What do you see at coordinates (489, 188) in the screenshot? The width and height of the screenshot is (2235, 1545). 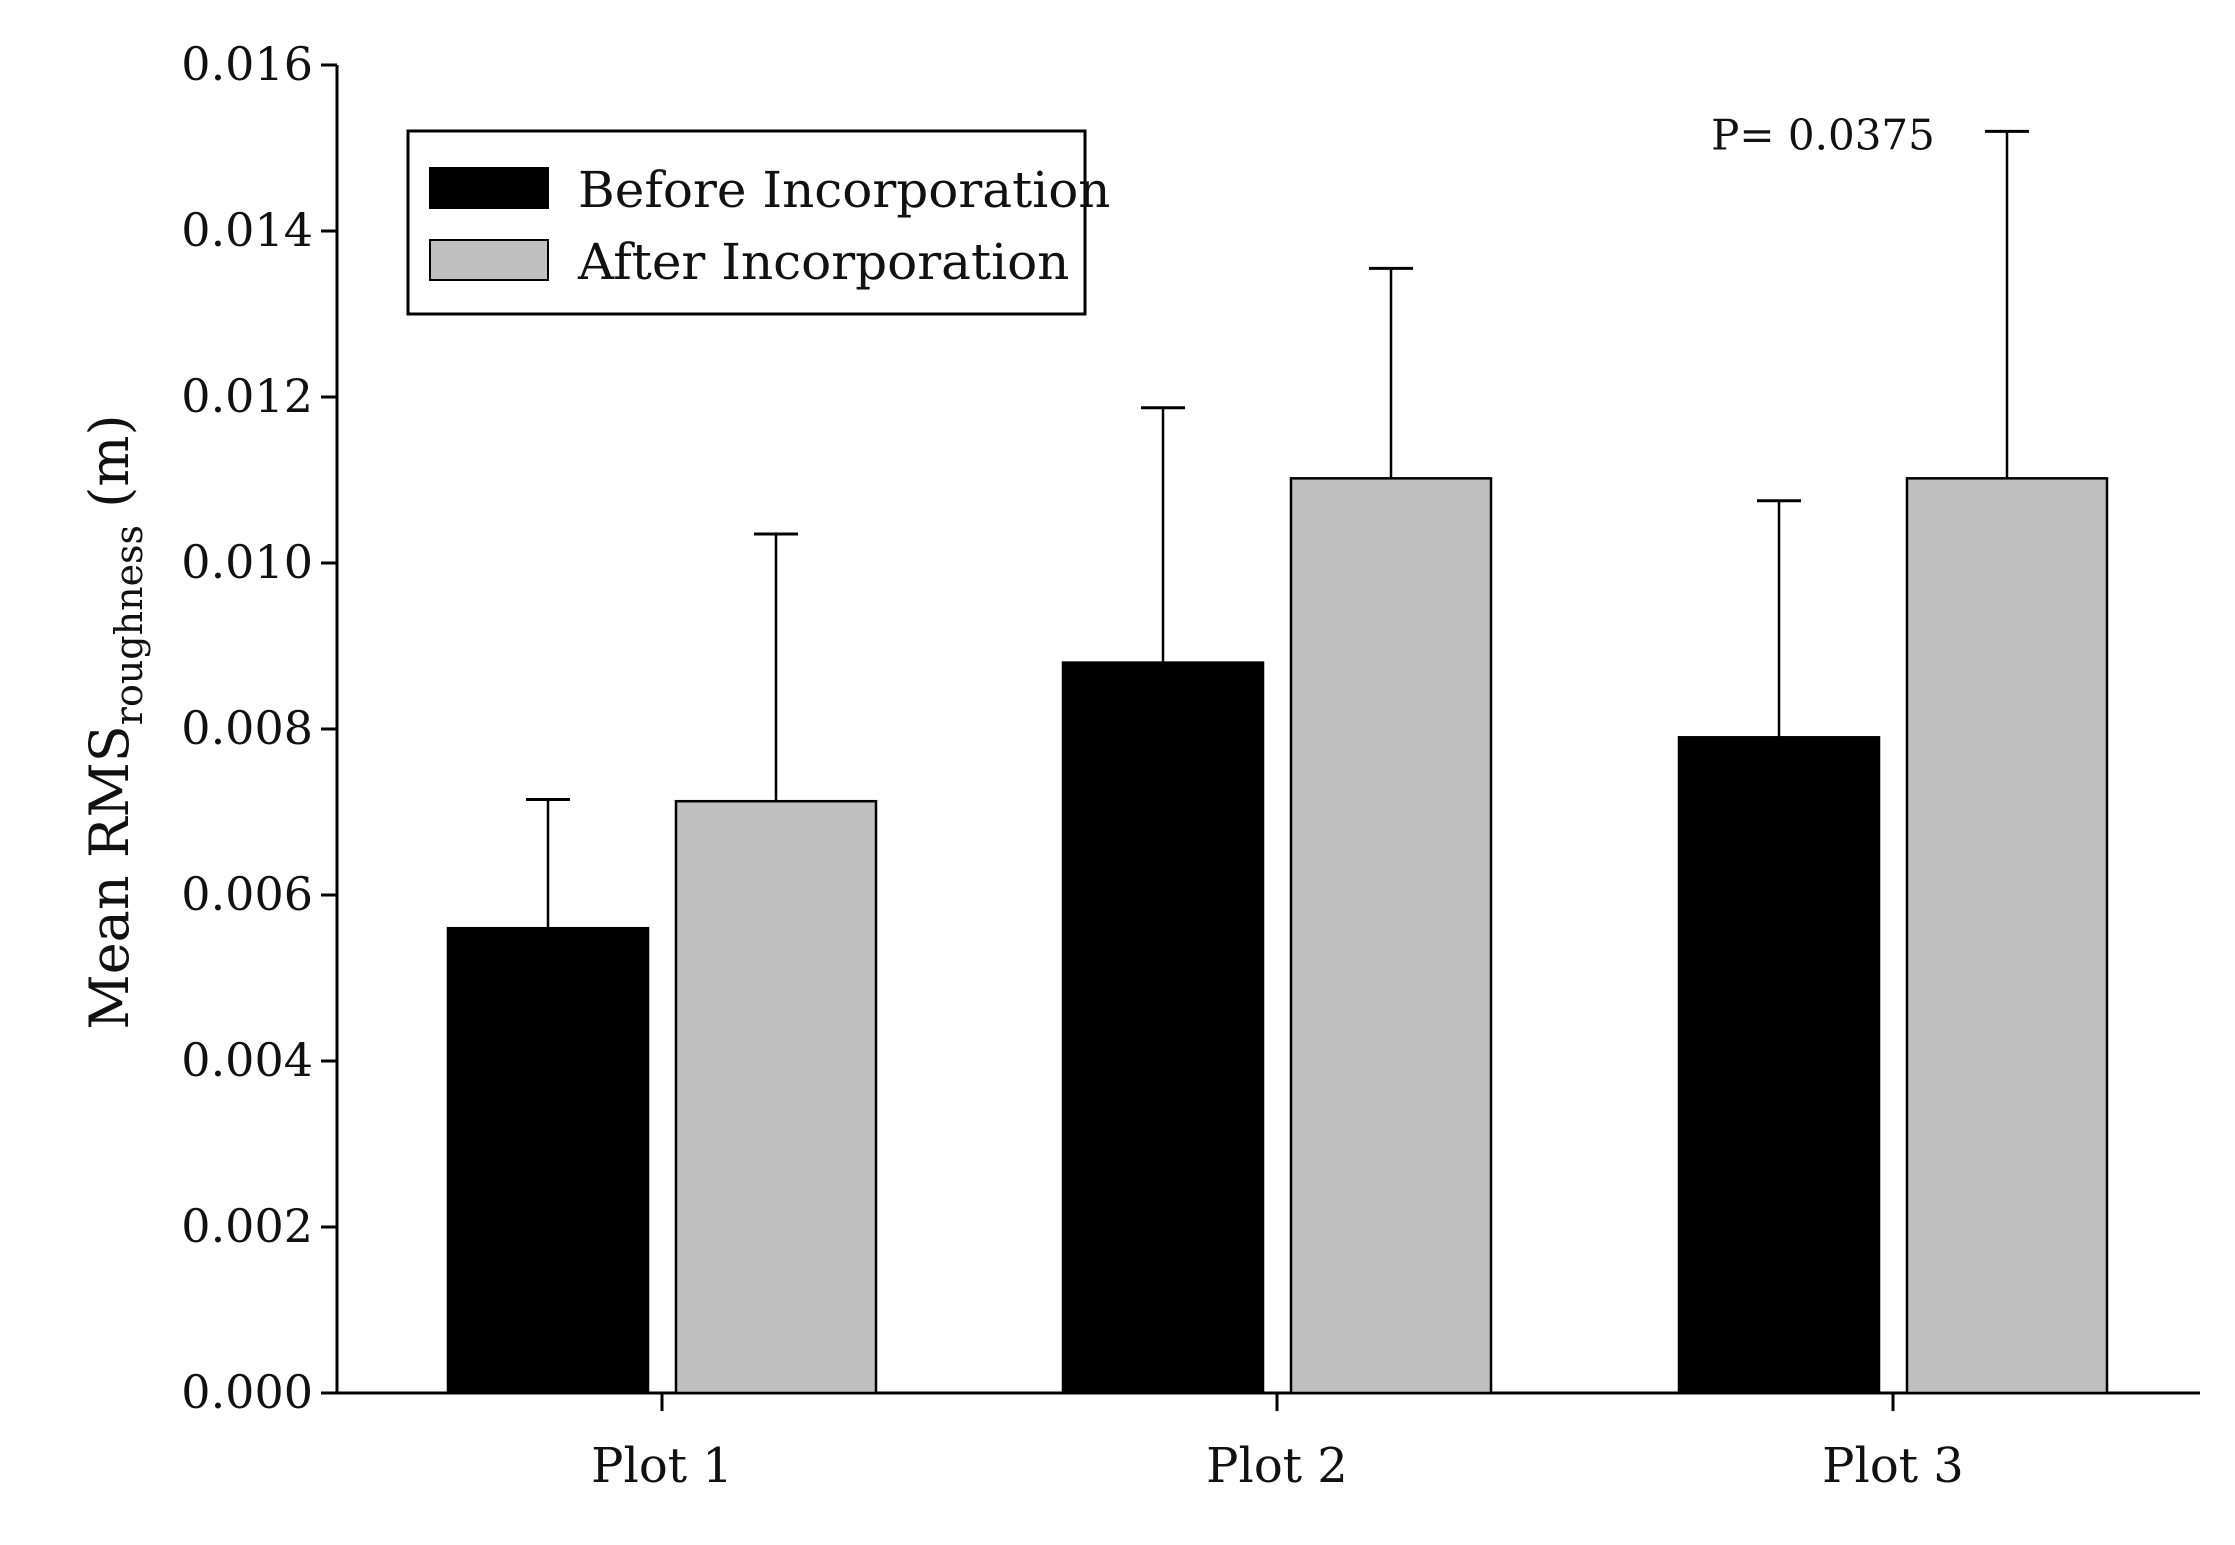 I see `legend-swatch-before` at bounding box center [489, 188].